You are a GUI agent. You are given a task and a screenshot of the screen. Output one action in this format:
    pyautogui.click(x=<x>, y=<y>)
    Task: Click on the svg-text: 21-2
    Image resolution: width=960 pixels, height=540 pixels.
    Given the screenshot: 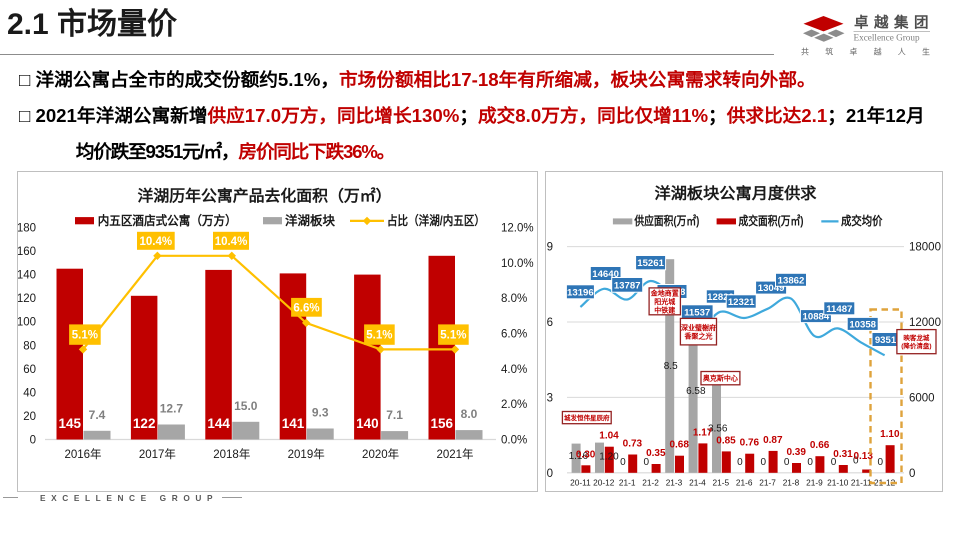 What is the action you would take?
    pyautogui.click(x=650, y=482)
    